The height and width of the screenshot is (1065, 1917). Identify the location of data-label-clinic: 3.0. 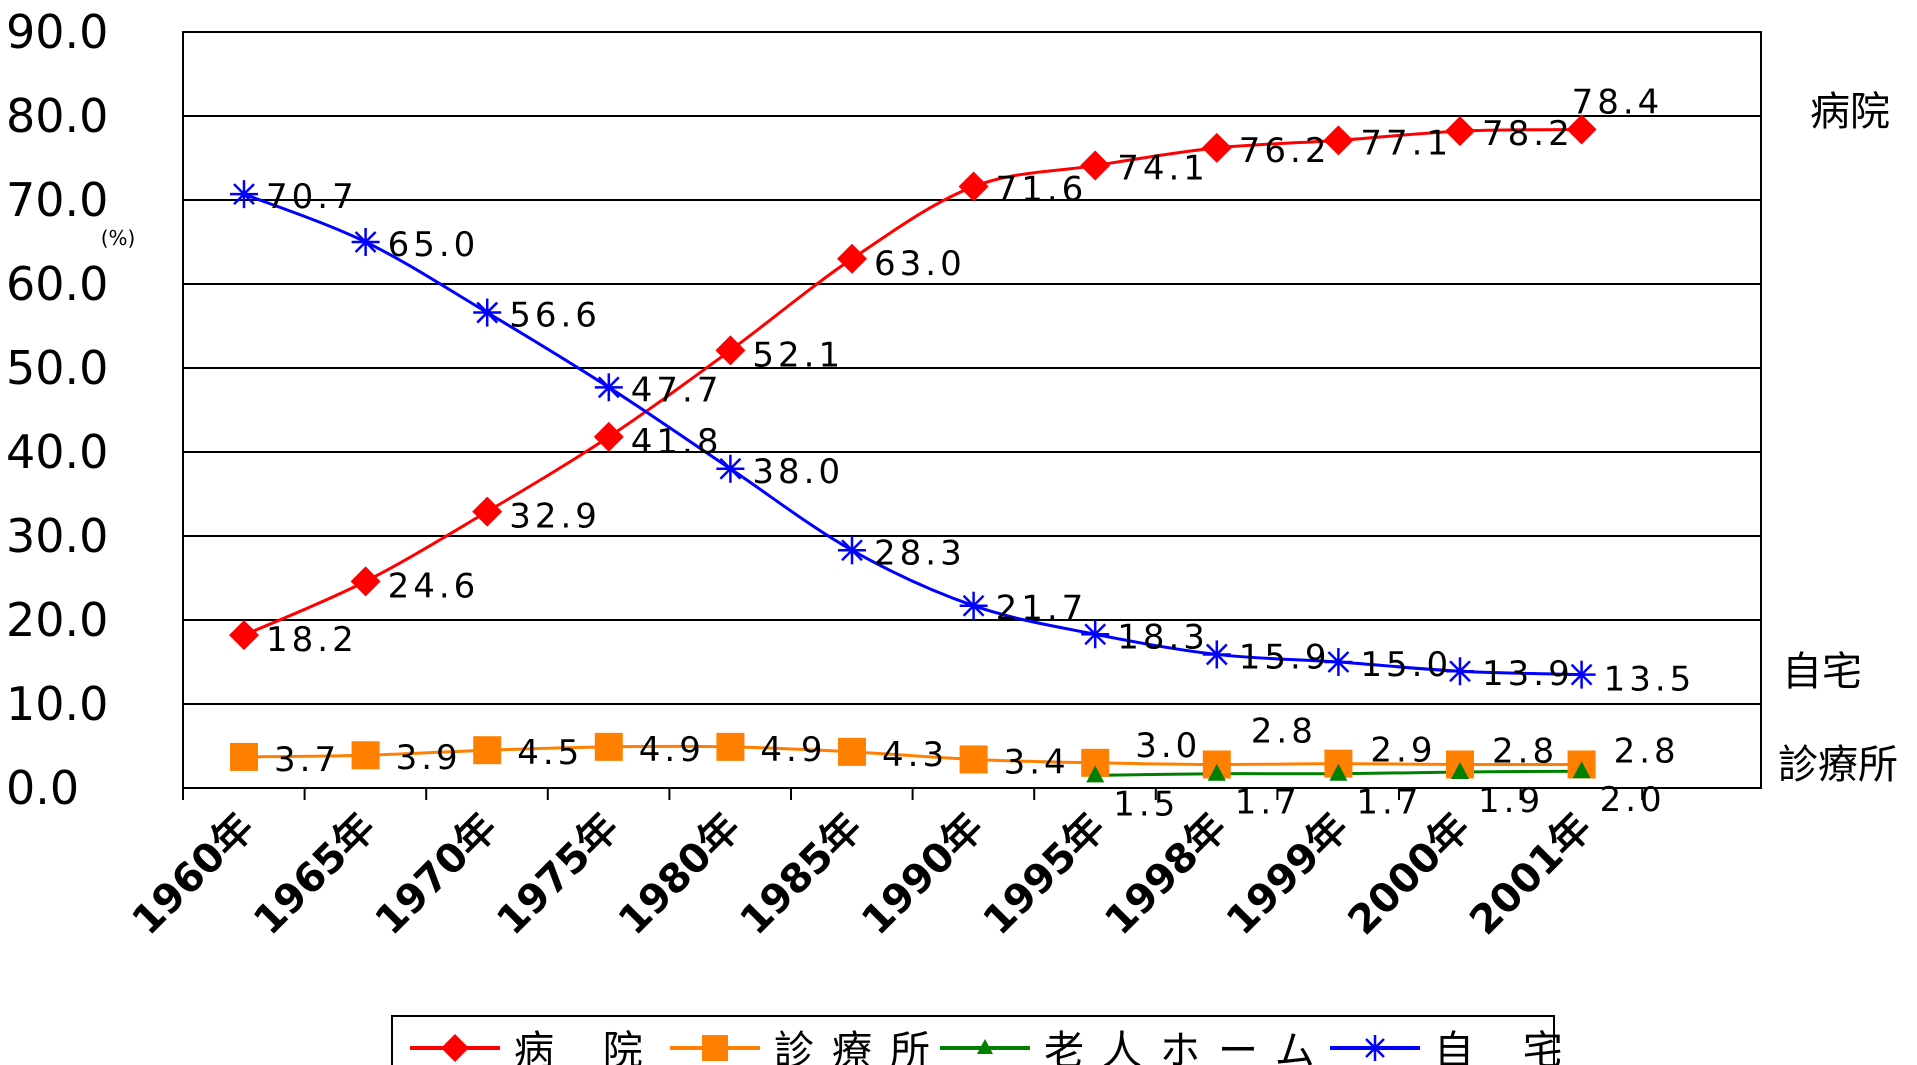
(1168, 746).